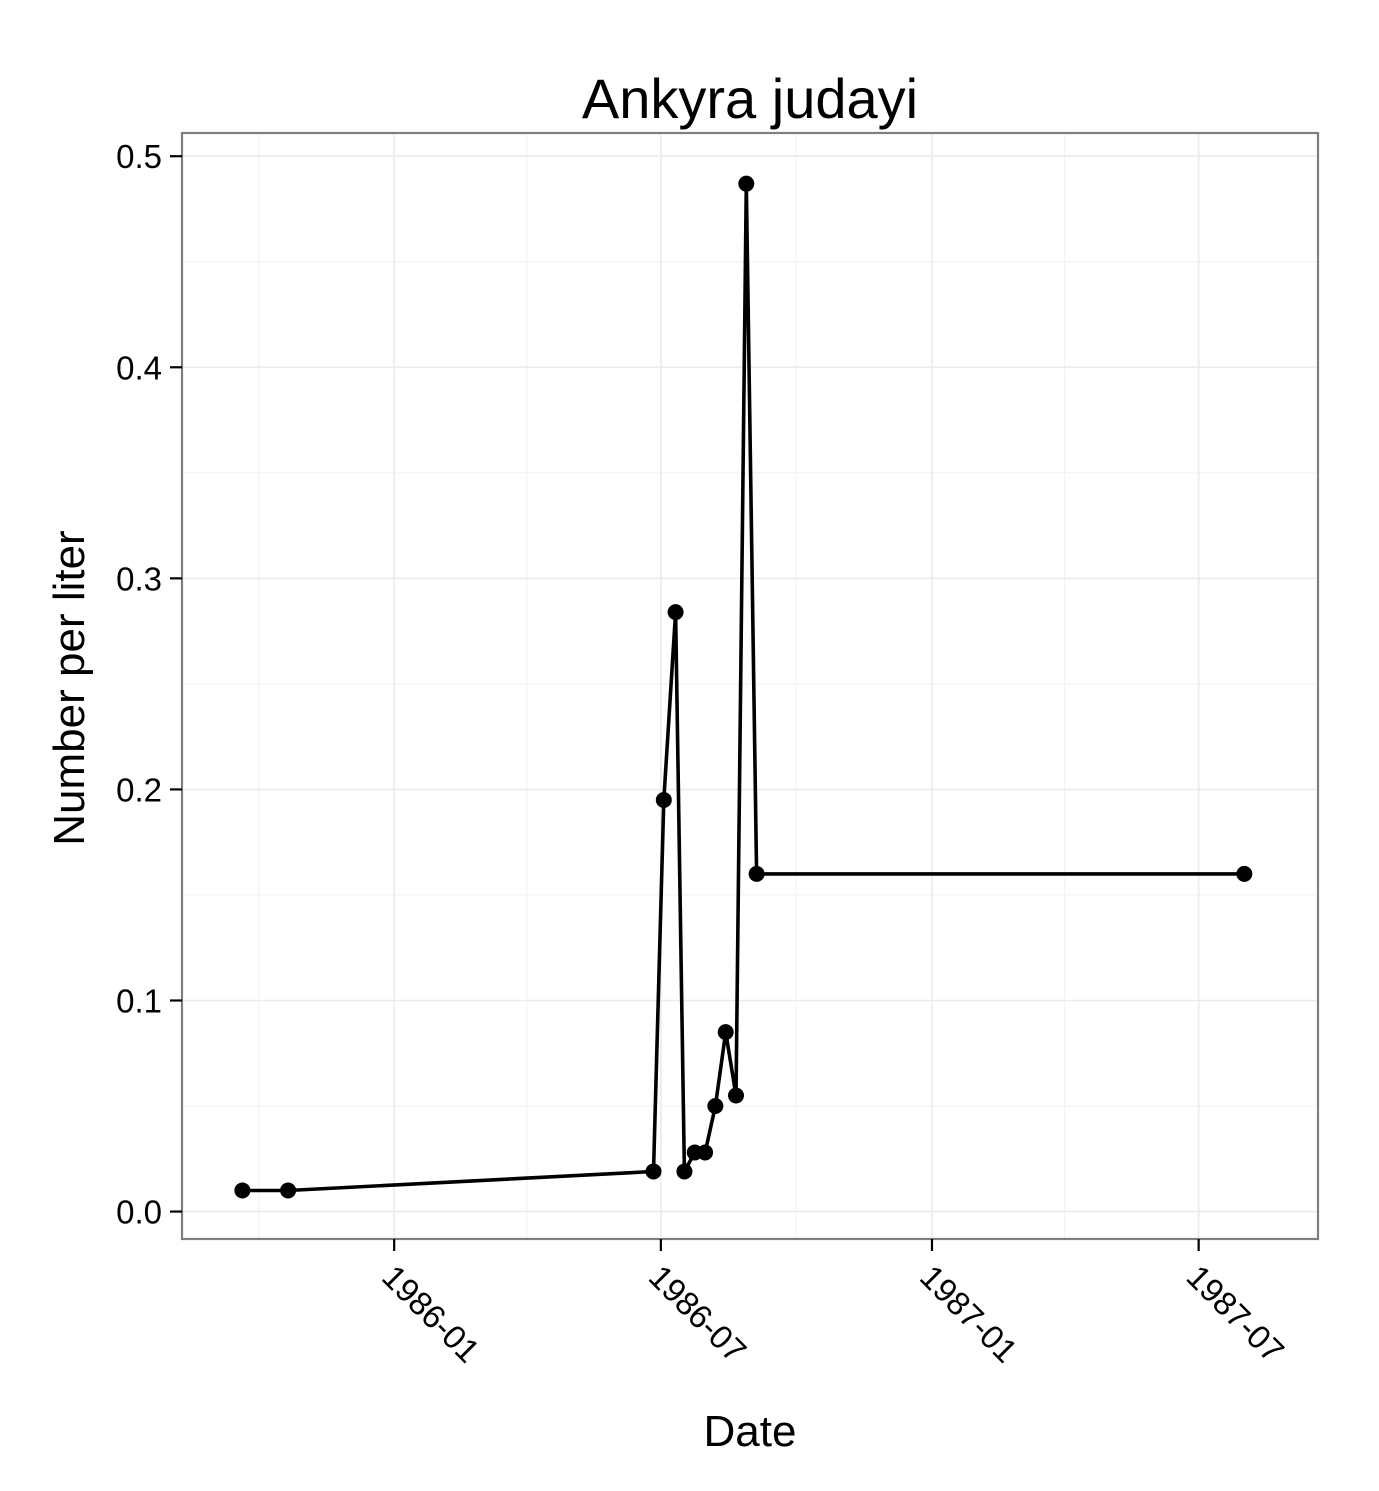 The height and width of the screenshot is (1491, 1379). Describe the element at coordinates (969, 1314) in the screenshot. I see `x-tick-label: 1987-01` at that location.